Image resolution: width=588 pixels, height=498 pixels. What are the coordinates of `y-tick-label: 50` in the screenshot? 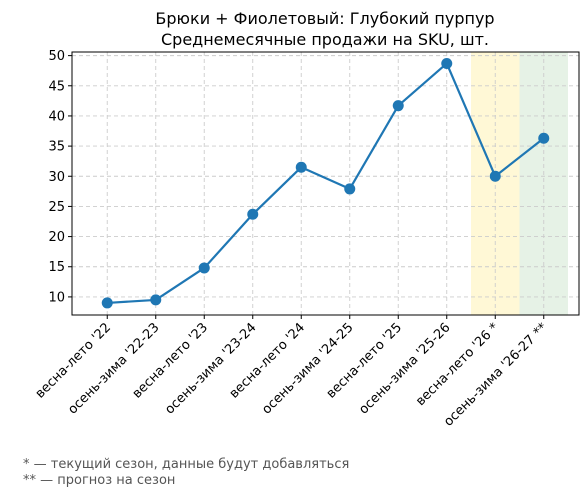 It's located at (56, 56).